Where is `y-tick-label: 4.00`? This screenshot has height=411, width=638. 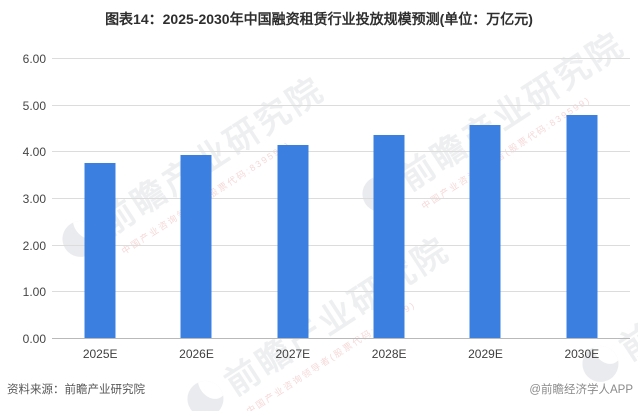
y-tick-label: 4.00 is located at coordinates (34, 152).